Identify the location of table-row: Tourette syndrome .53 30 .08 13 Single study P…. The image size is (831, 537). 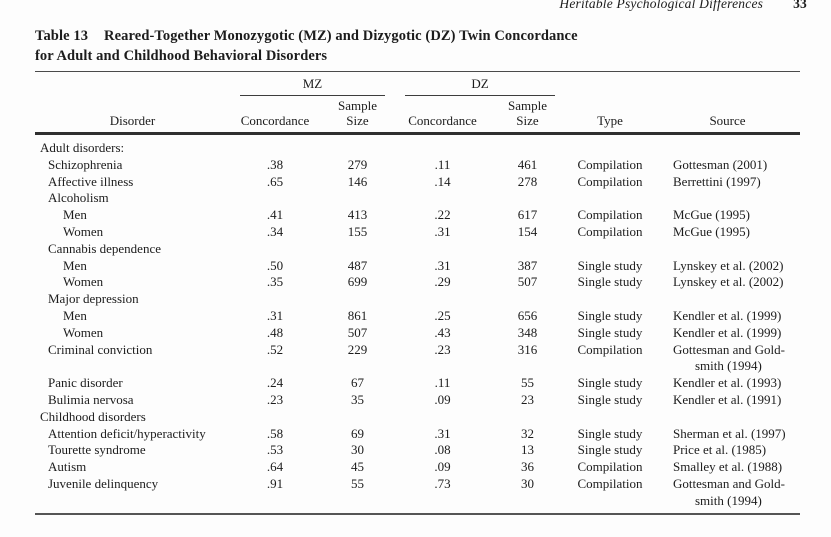
(417, 450).